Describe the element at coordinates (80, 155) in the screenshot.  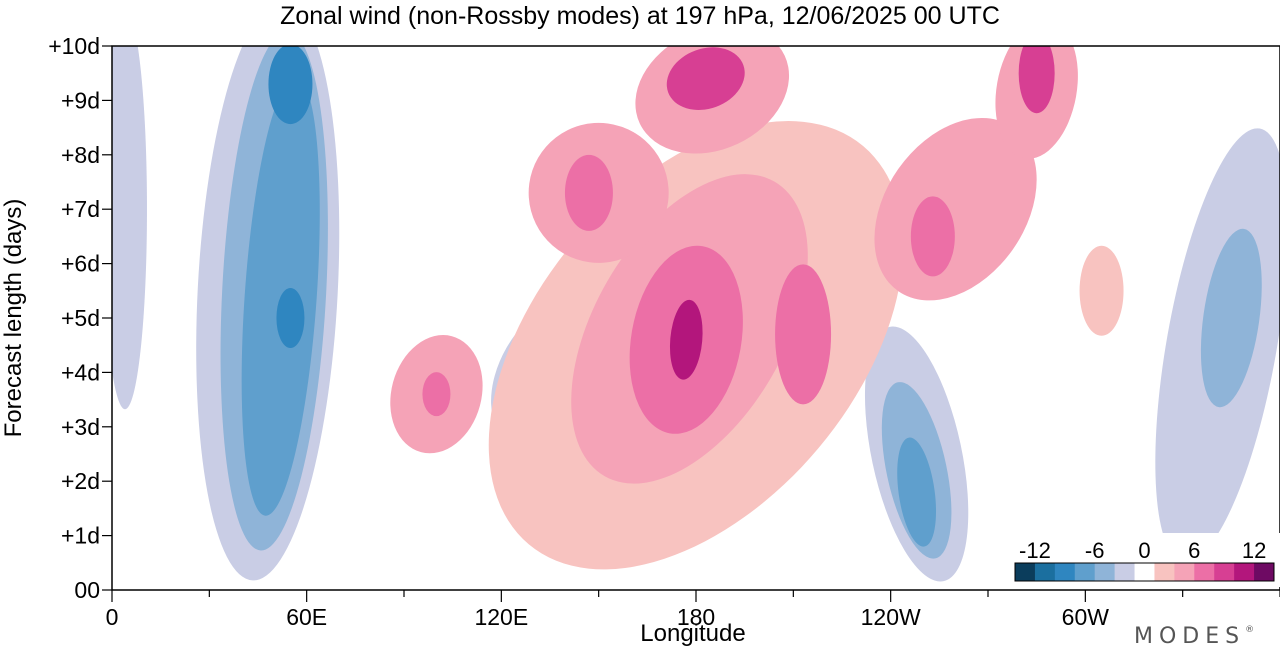
I see `y-tick-label: +8d` at that location.